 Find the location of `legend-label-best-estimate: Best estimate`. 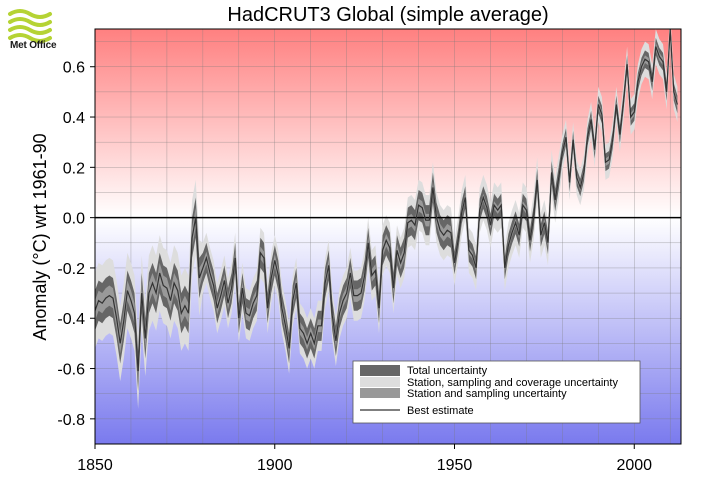

legend-label-best-estimate: Best estimate is located at coordinates (440, 411).